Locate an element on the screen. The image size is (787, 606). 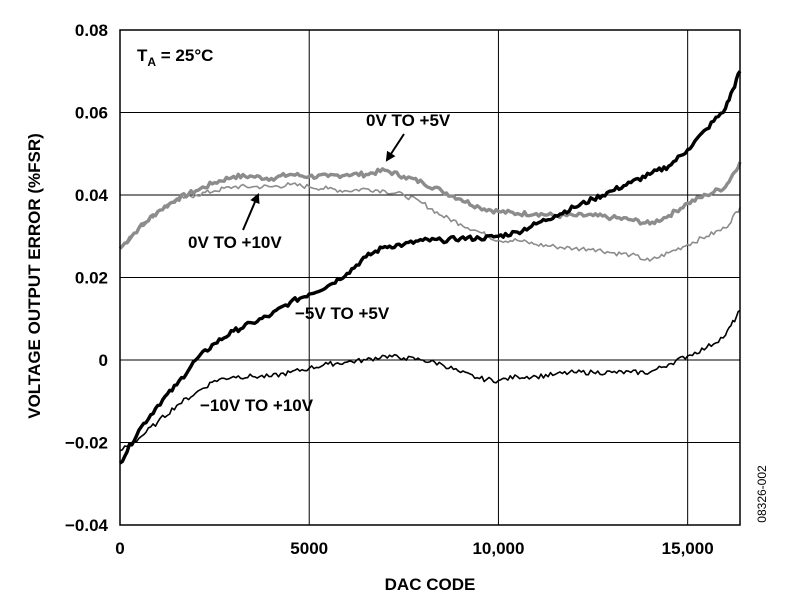
figure-id: 08326-002 is located at coordinates (762, 494).